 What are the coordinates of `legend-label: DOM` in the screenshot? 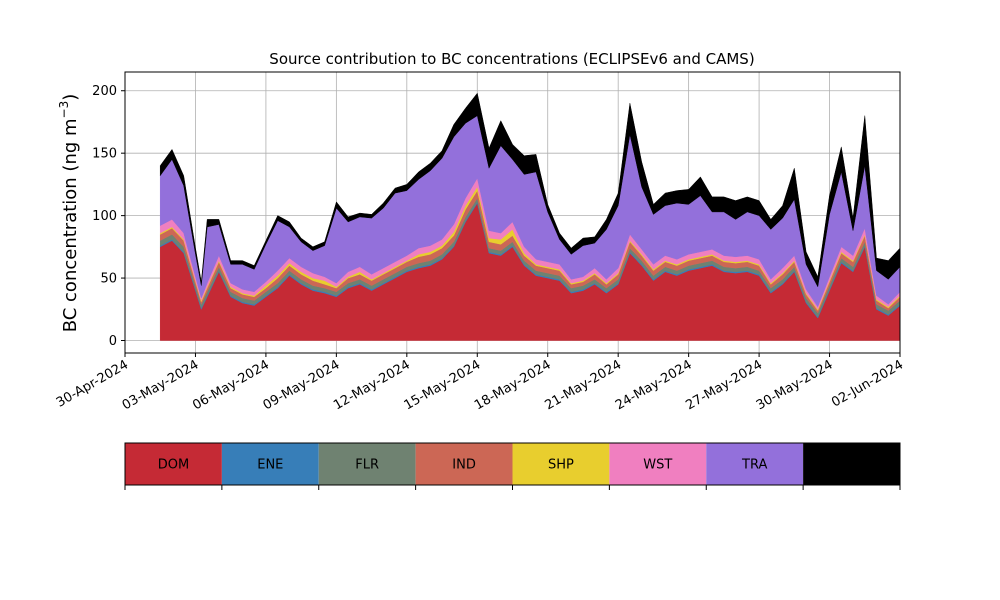 It's located at (173, 465).